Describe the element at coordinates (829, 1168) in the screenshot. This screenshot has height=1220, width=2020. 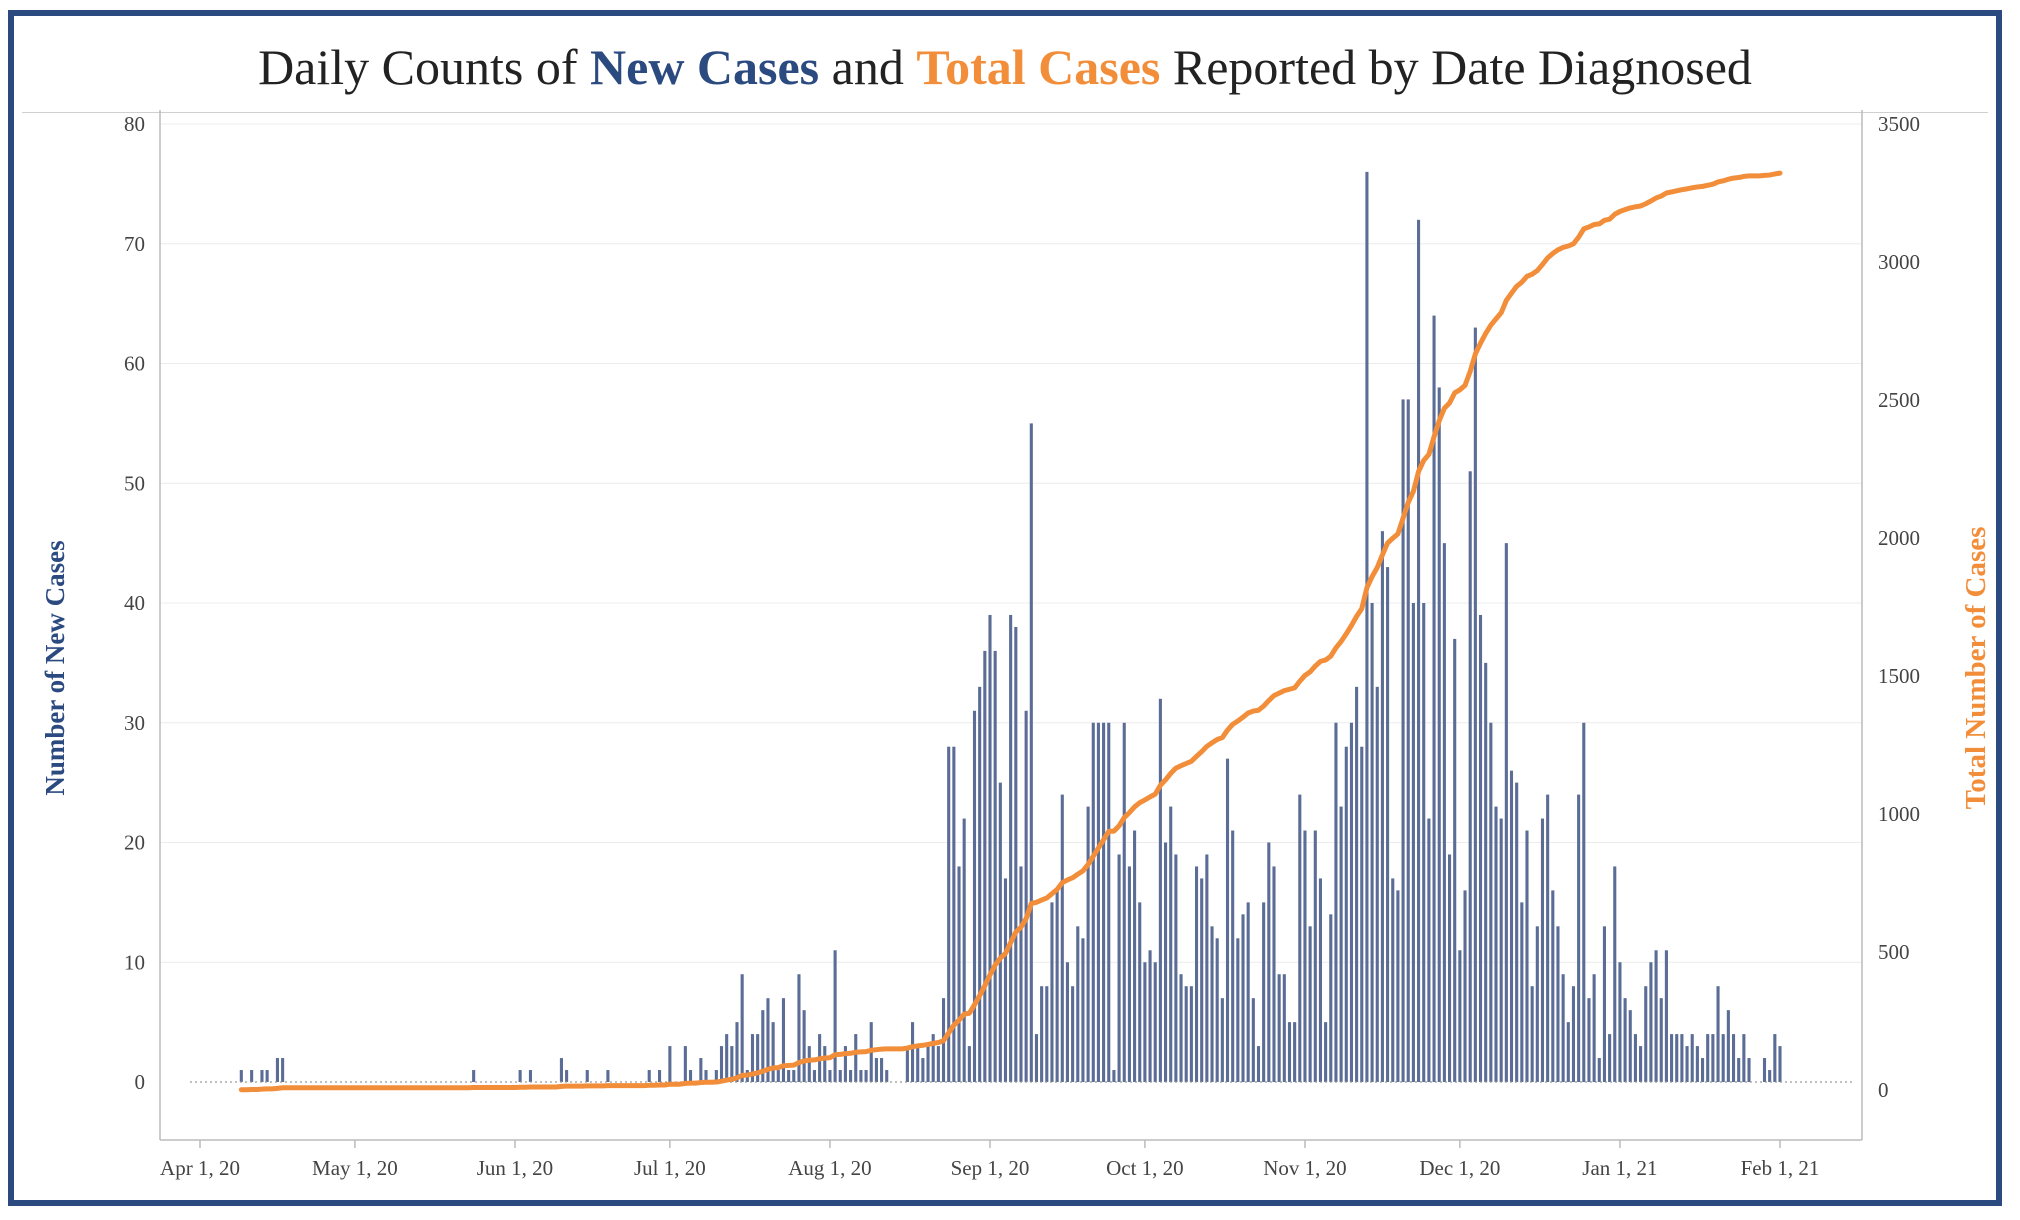
I see `x-tick-label: Aug 1, 20` at that location.